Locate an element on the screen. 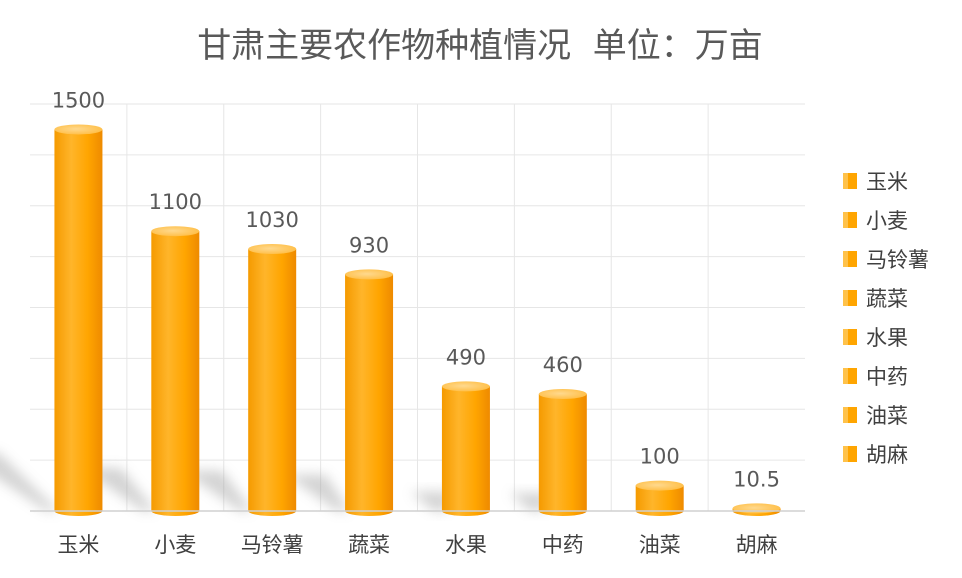 The width and height of the screenshot is (962, 578). category-label: 中药 is located at coordinates (563, 545).